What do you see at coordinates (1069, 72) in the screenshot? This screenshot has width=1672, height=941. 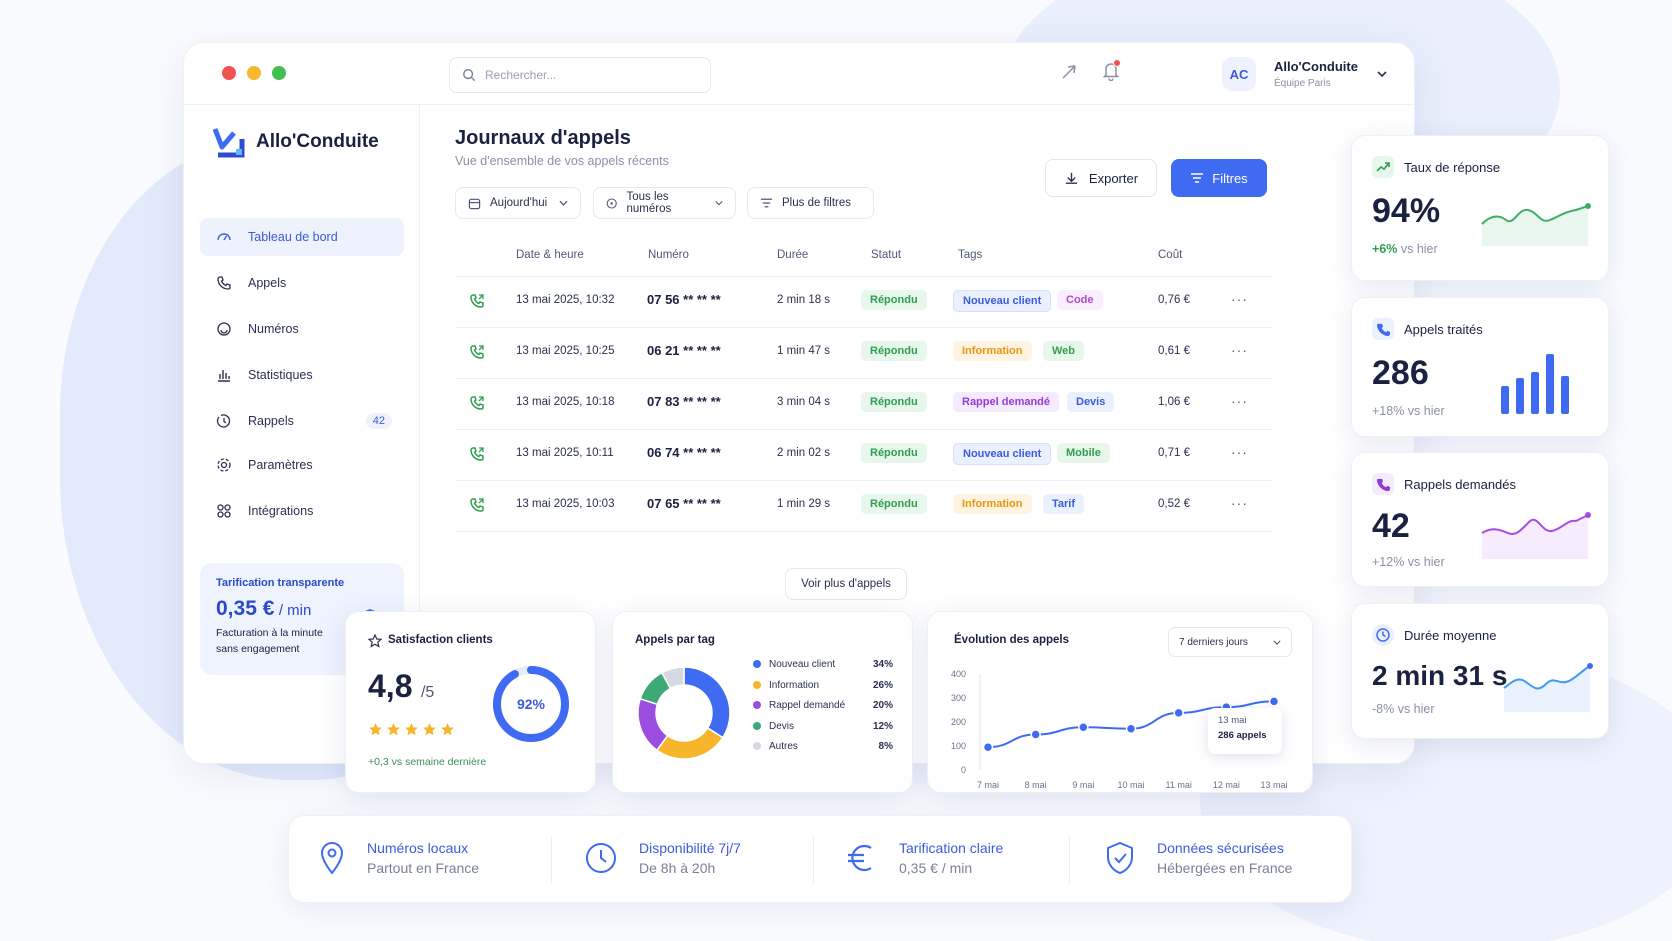 I see `send-icon` at bounding box center [1069, 72].